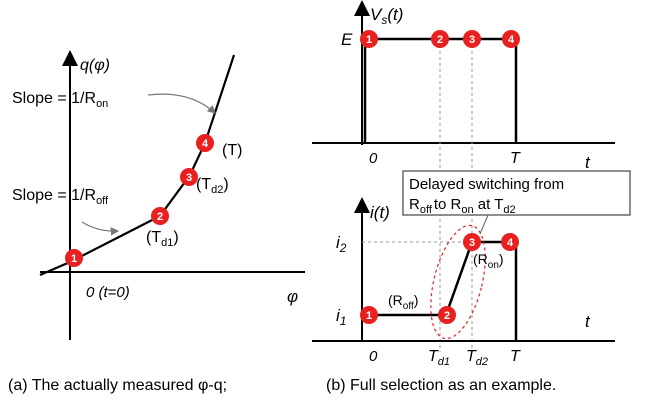 Image resolution: width=652 pixels, height=401 pixels. I want to click on slope-off-label: Slope = 1/Roff, so click(60, 197).